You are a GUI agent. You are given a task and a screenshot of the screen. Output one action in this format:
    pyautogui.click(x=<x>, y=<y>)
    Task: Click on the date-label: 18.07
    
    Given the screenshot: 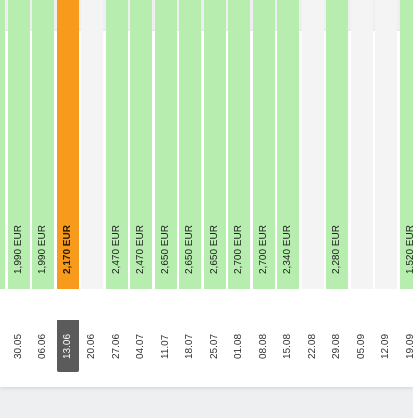 What is the action you would take?
    pyautogui.click(x=189, y=346)
    